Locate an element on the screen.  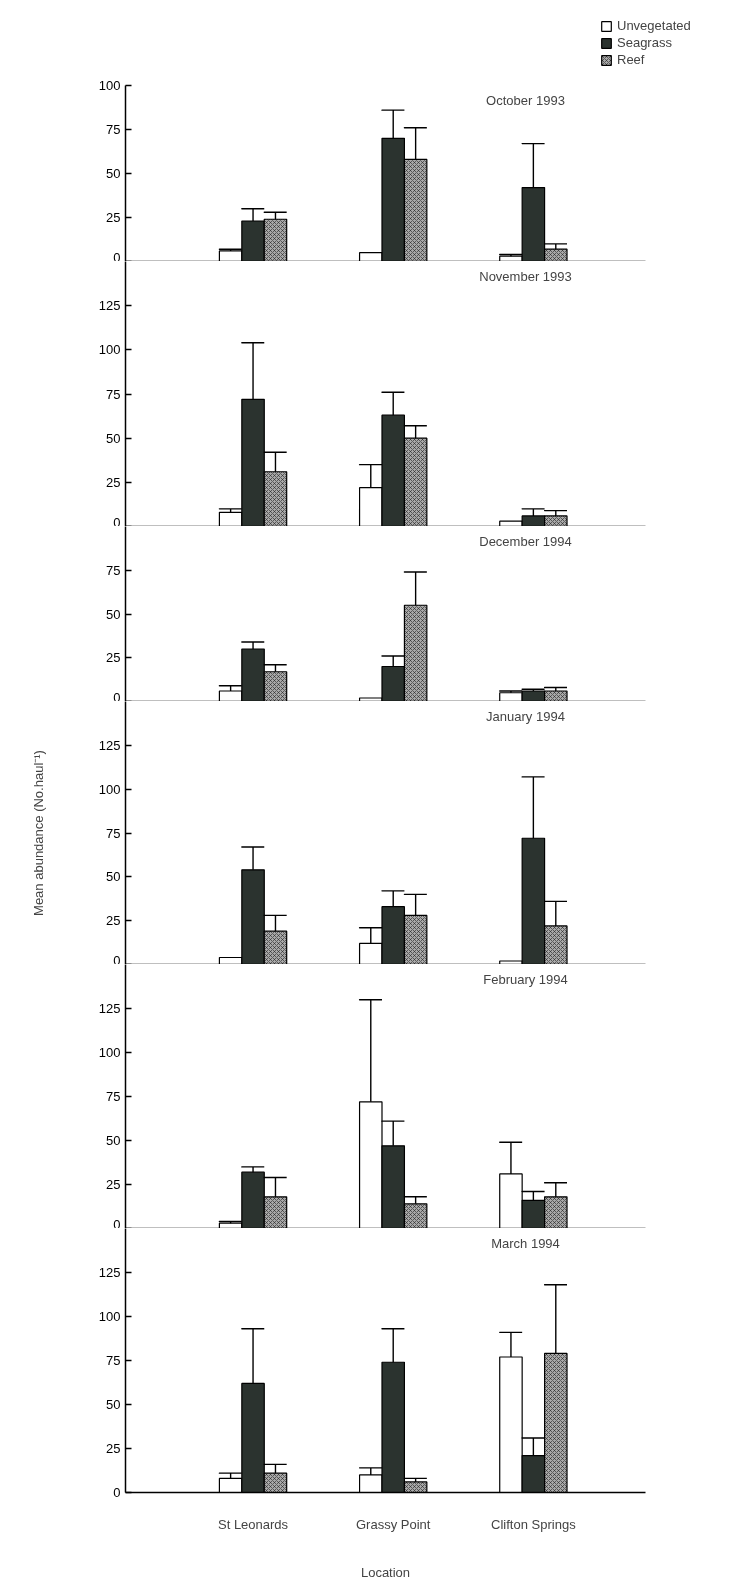
text: December 1994 is located at coordinates (525, 541).